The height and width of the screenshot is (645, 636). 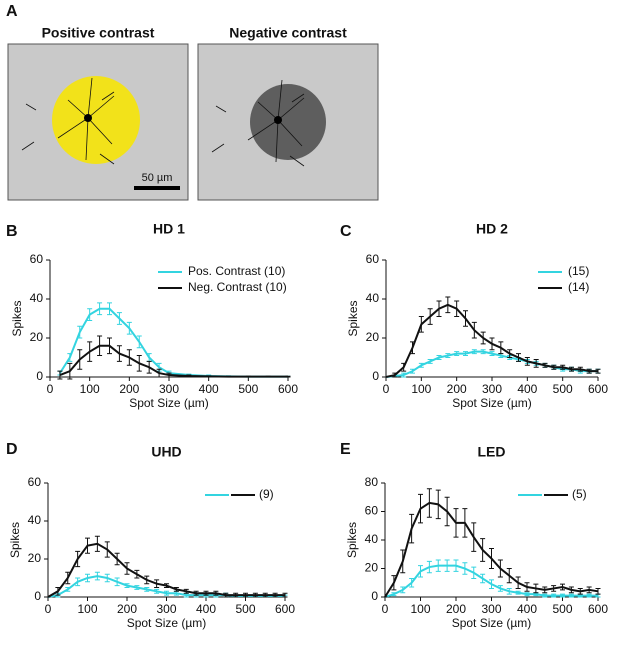 What do you see at coordinates (237, 287) in the screenshot?
I see `legend-label: Neg. Contrast (10)` at bounding box center [237, 287].